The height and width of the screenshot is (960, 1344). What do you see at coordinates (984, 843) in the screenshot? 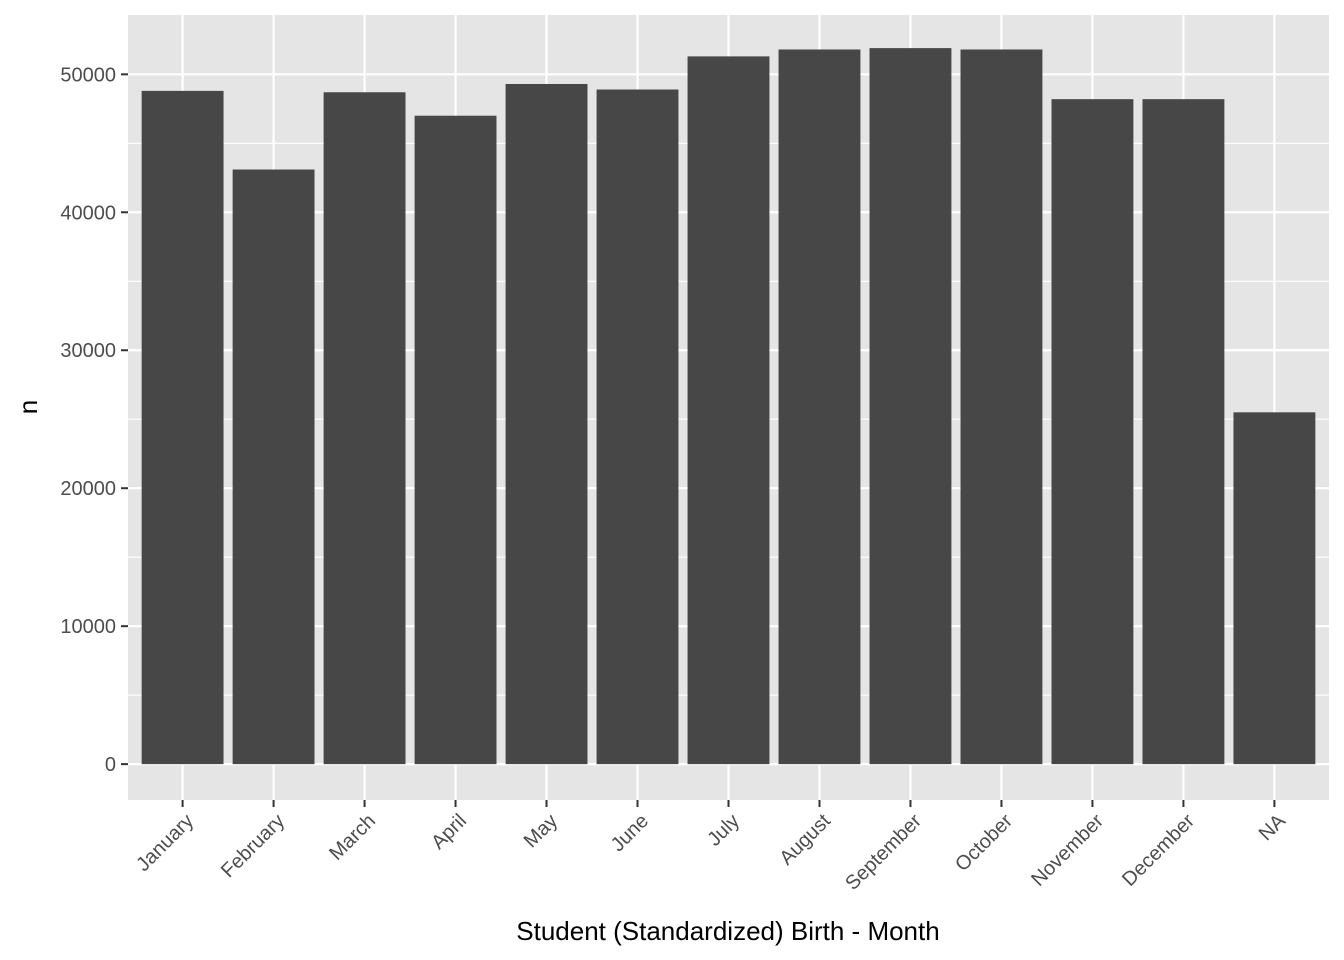
I see `x-tick-label: October` at bounding box center [984, 843].